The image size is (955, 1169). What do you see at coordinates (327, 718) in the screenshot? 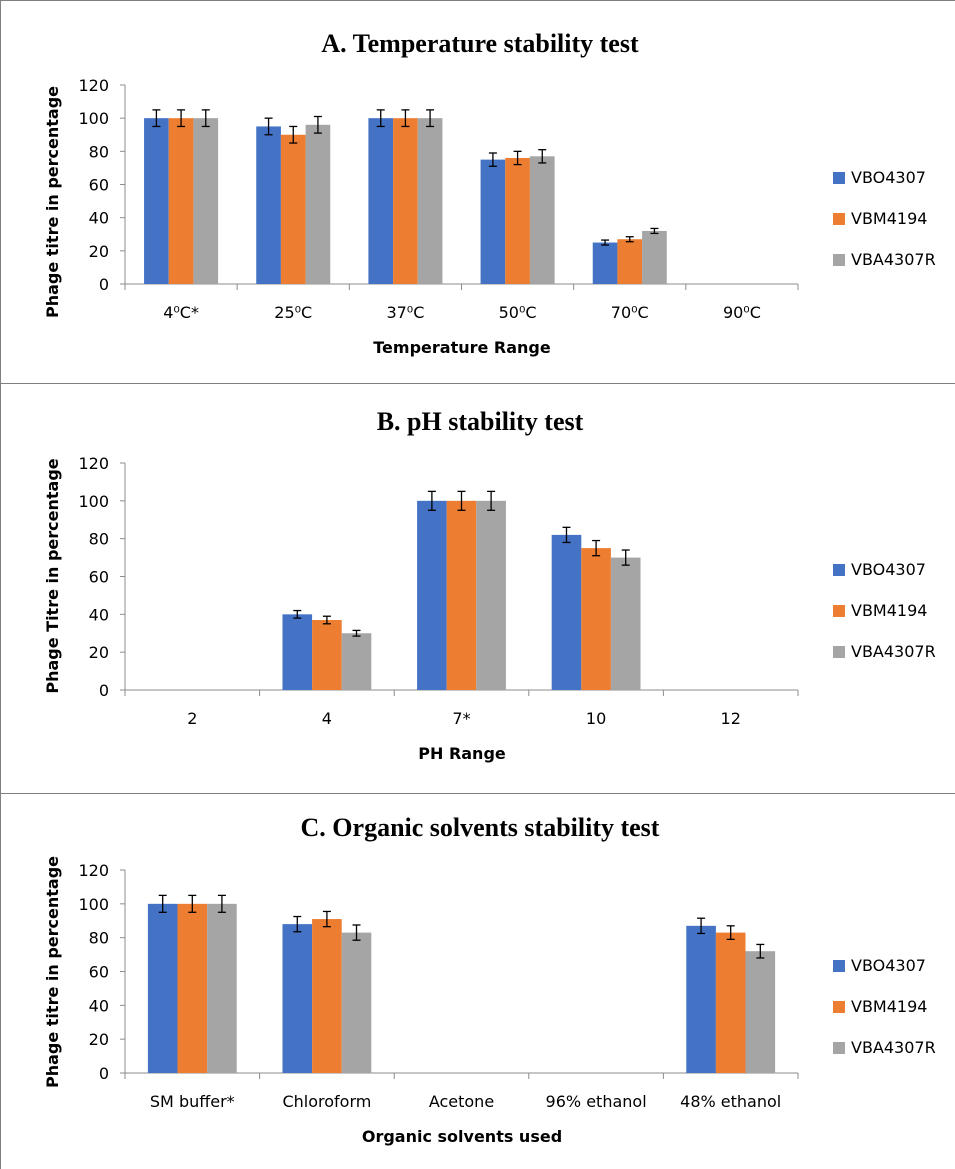
I see `x-tick-label: 4` at bounding box center [327, 718].